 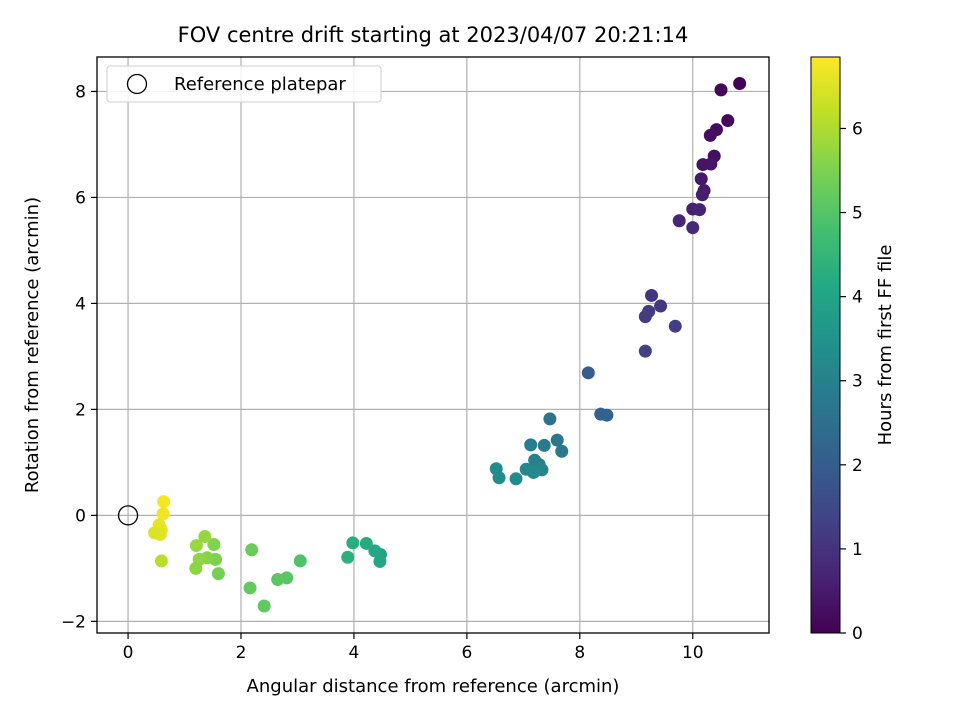 I want to click on x-axis-label: Angular distance from reference (arcmin), so click(x=433, y=686).